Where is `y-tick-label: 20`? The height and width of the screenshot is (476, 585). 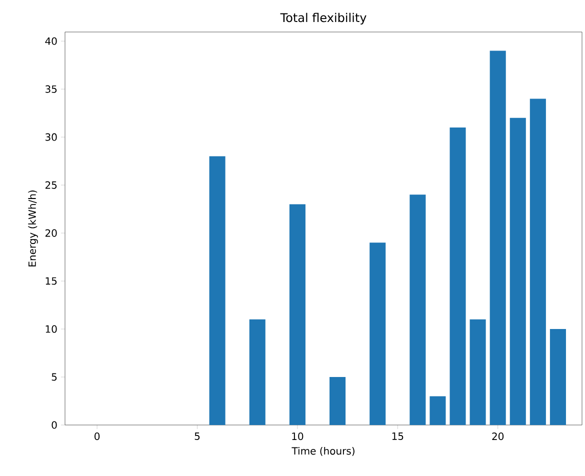
y-tick-label: 20 is located at coordinates (51, 233).